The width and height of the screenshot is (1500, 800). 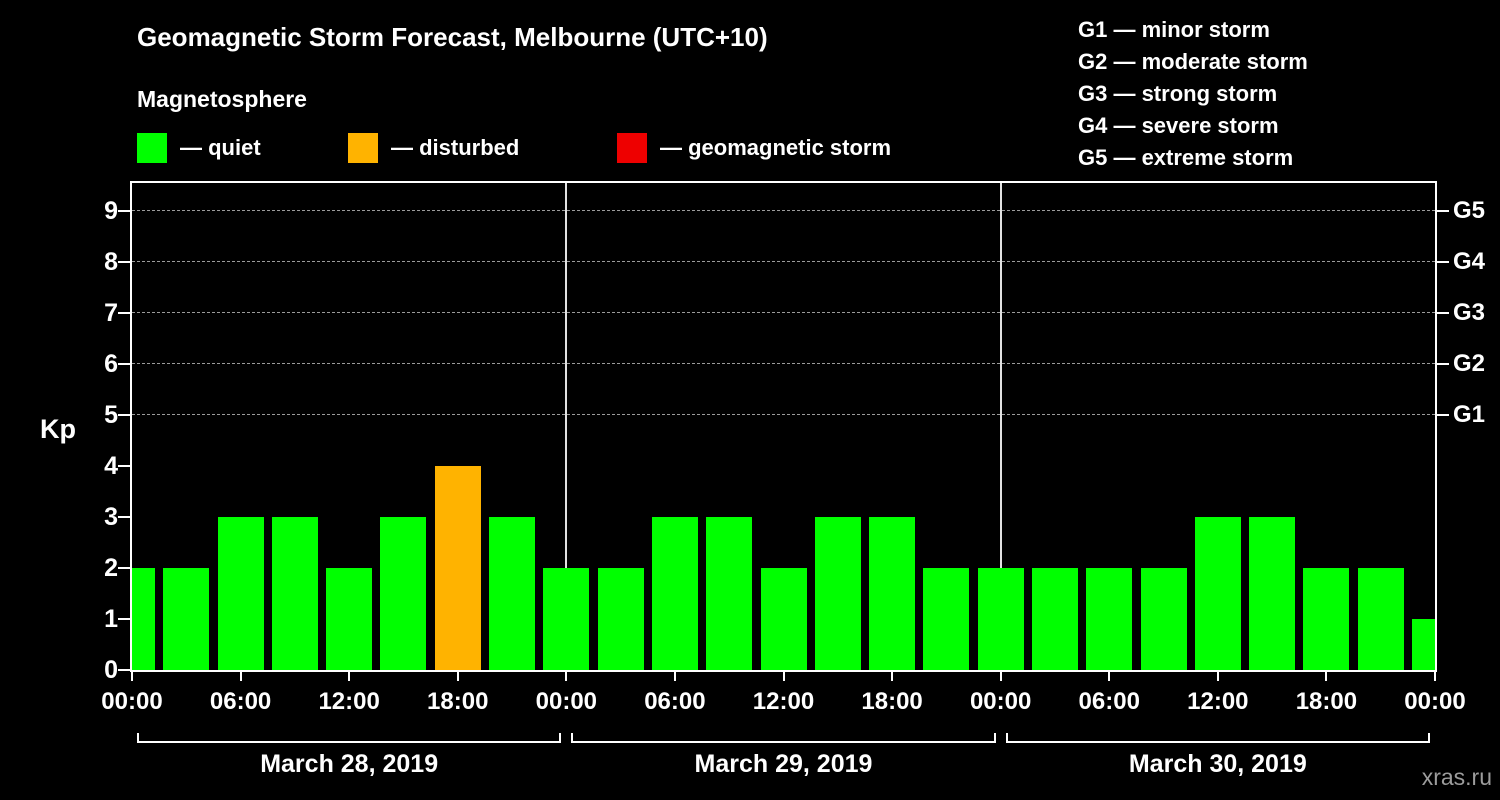 What do you see at coordinates (111, 517) in the screenshot?
I see `ytick-label-3: 3` at bounding box center [111, 517].